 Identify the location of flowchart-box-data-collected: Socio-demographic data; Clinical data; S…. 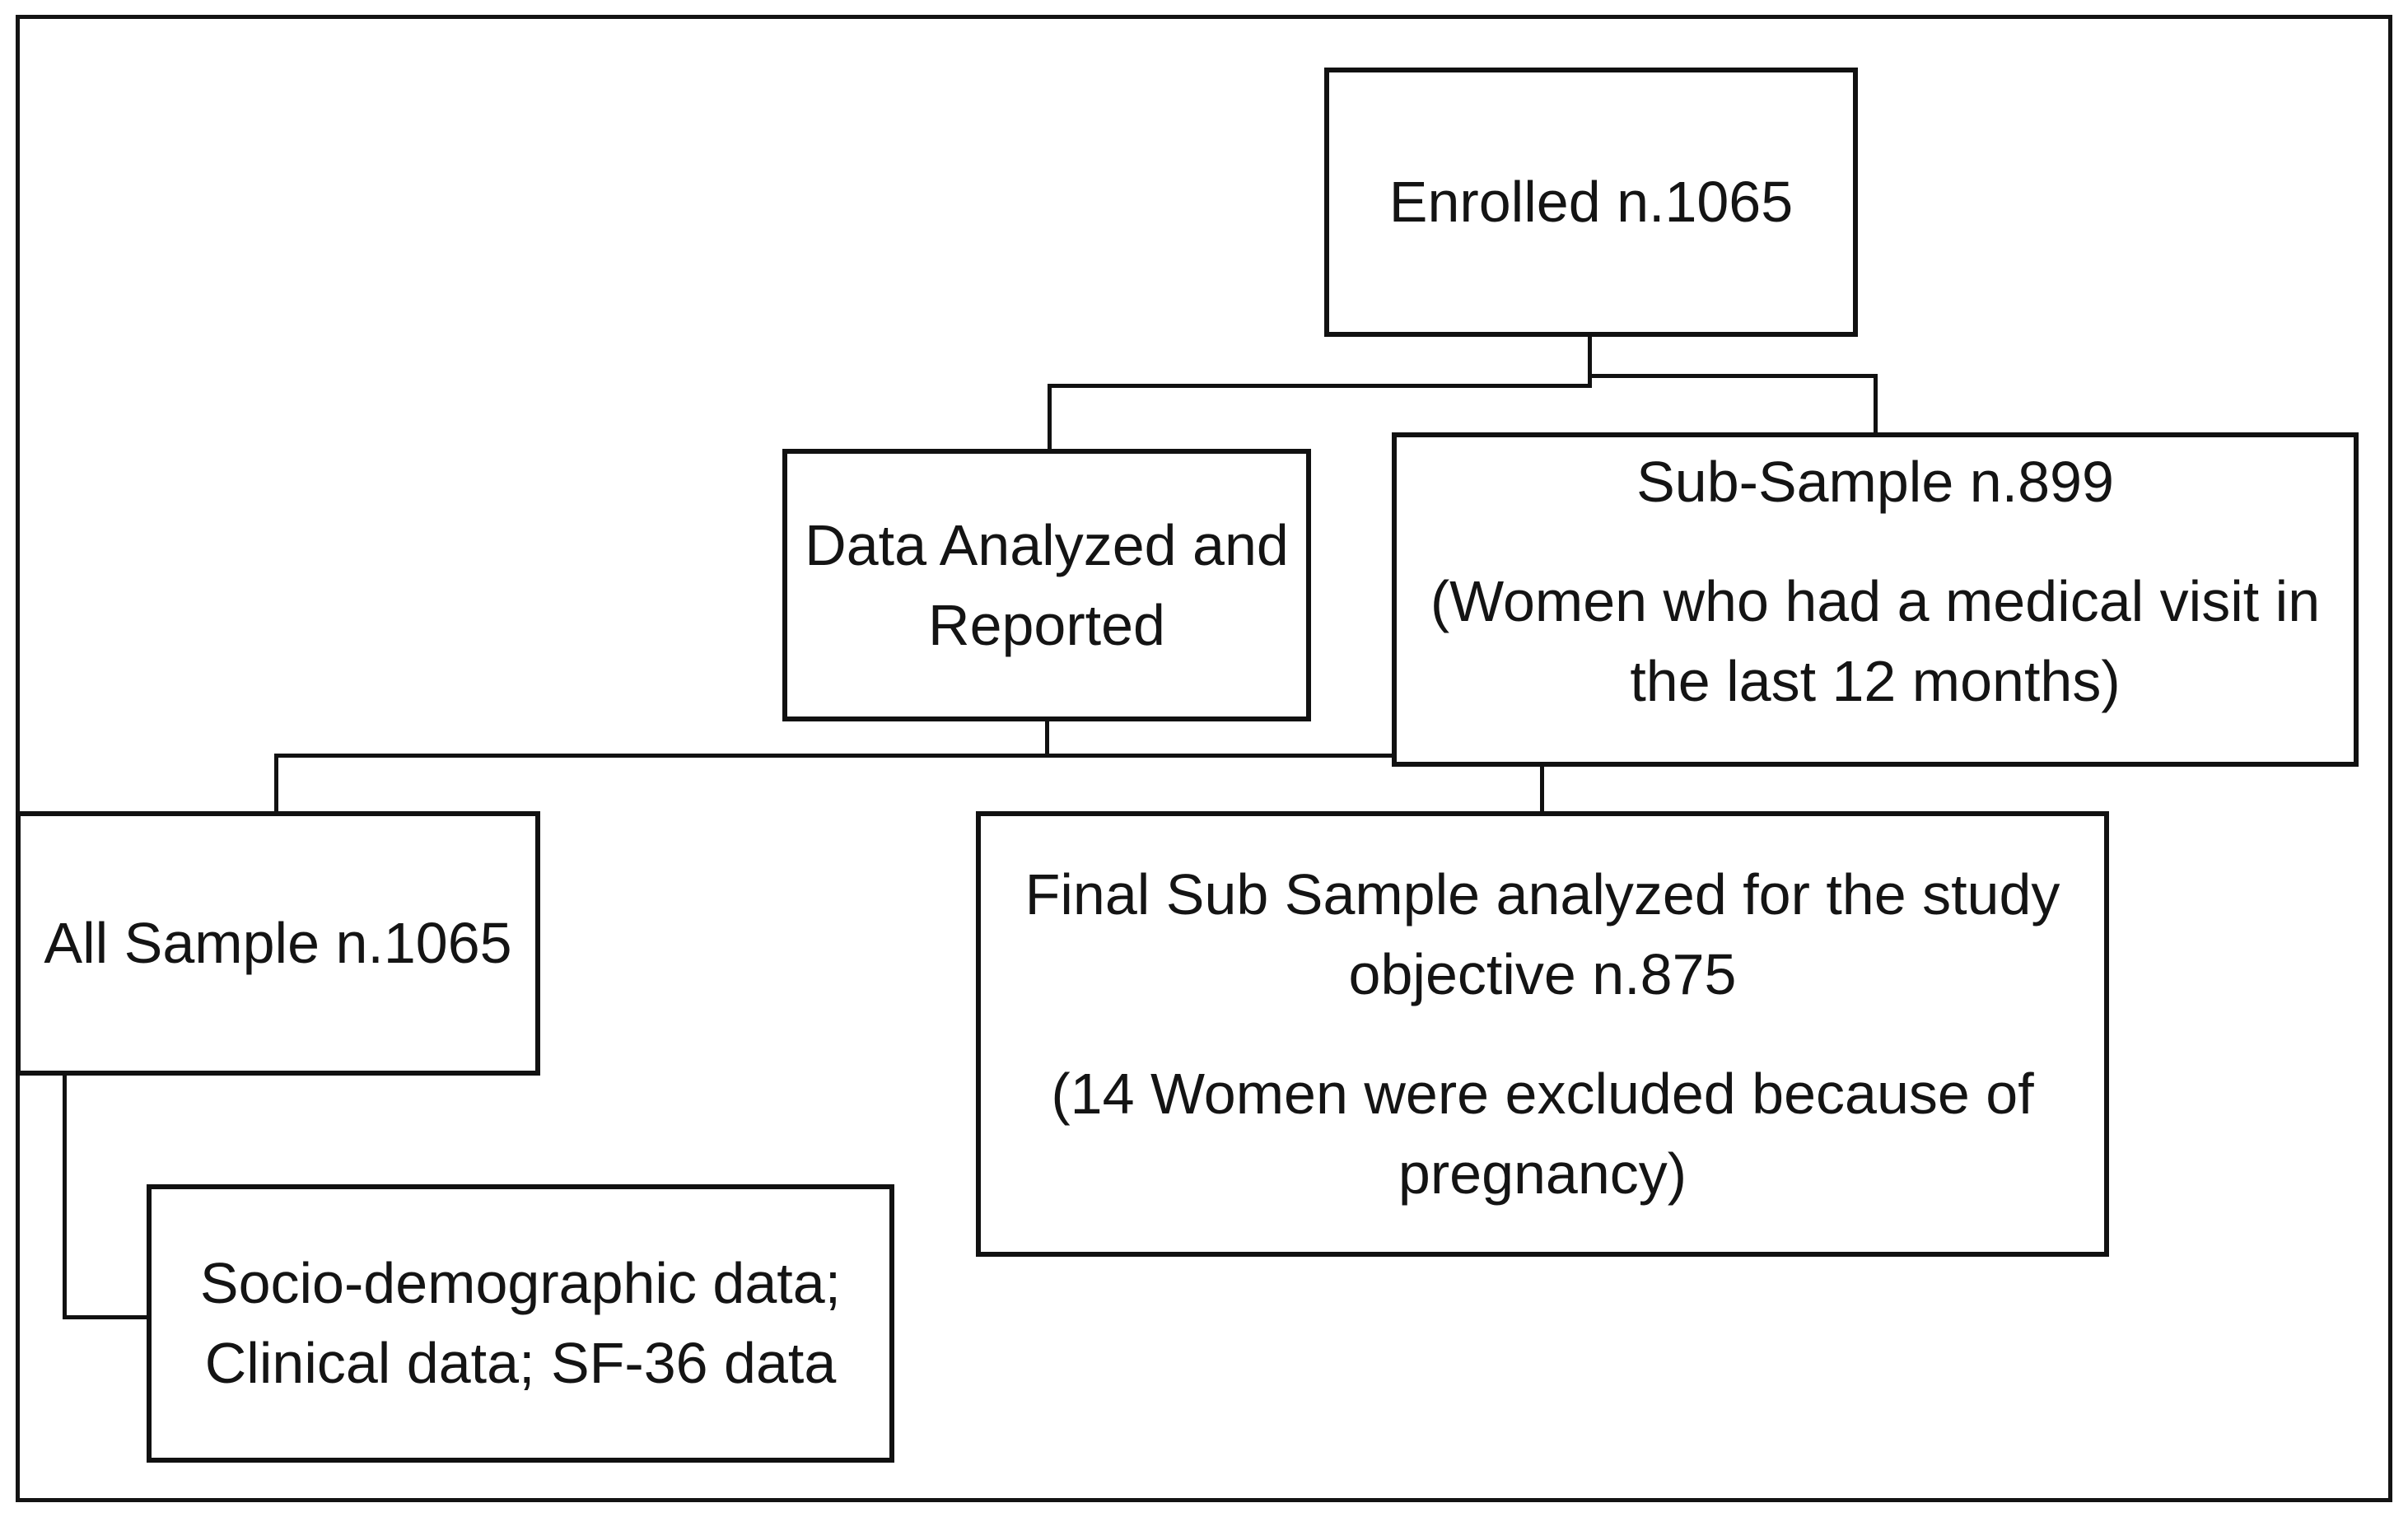
(520, 1323).